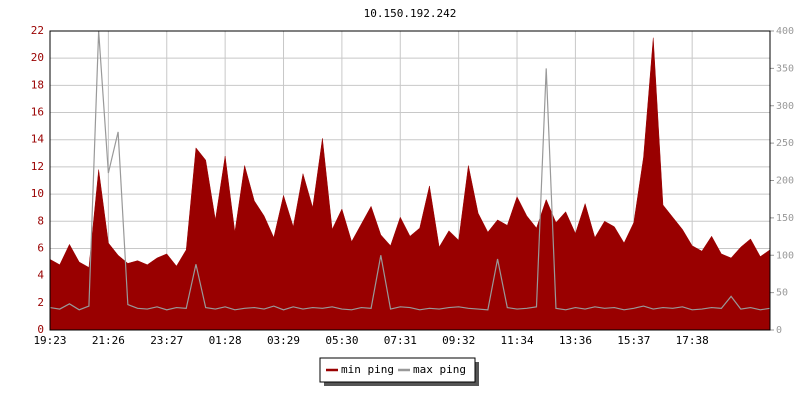 The image size is (800, 400). Describe the element at coordinates (40, 275) in the screenshot. I see `y-tick-label: 4` at that location.